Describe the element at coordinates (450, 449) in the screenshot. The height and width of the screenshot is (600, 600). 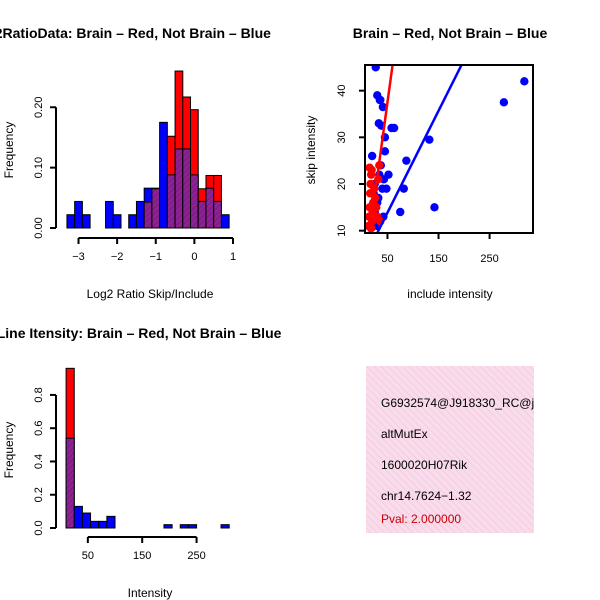
I see `info-panel-background` at that location.